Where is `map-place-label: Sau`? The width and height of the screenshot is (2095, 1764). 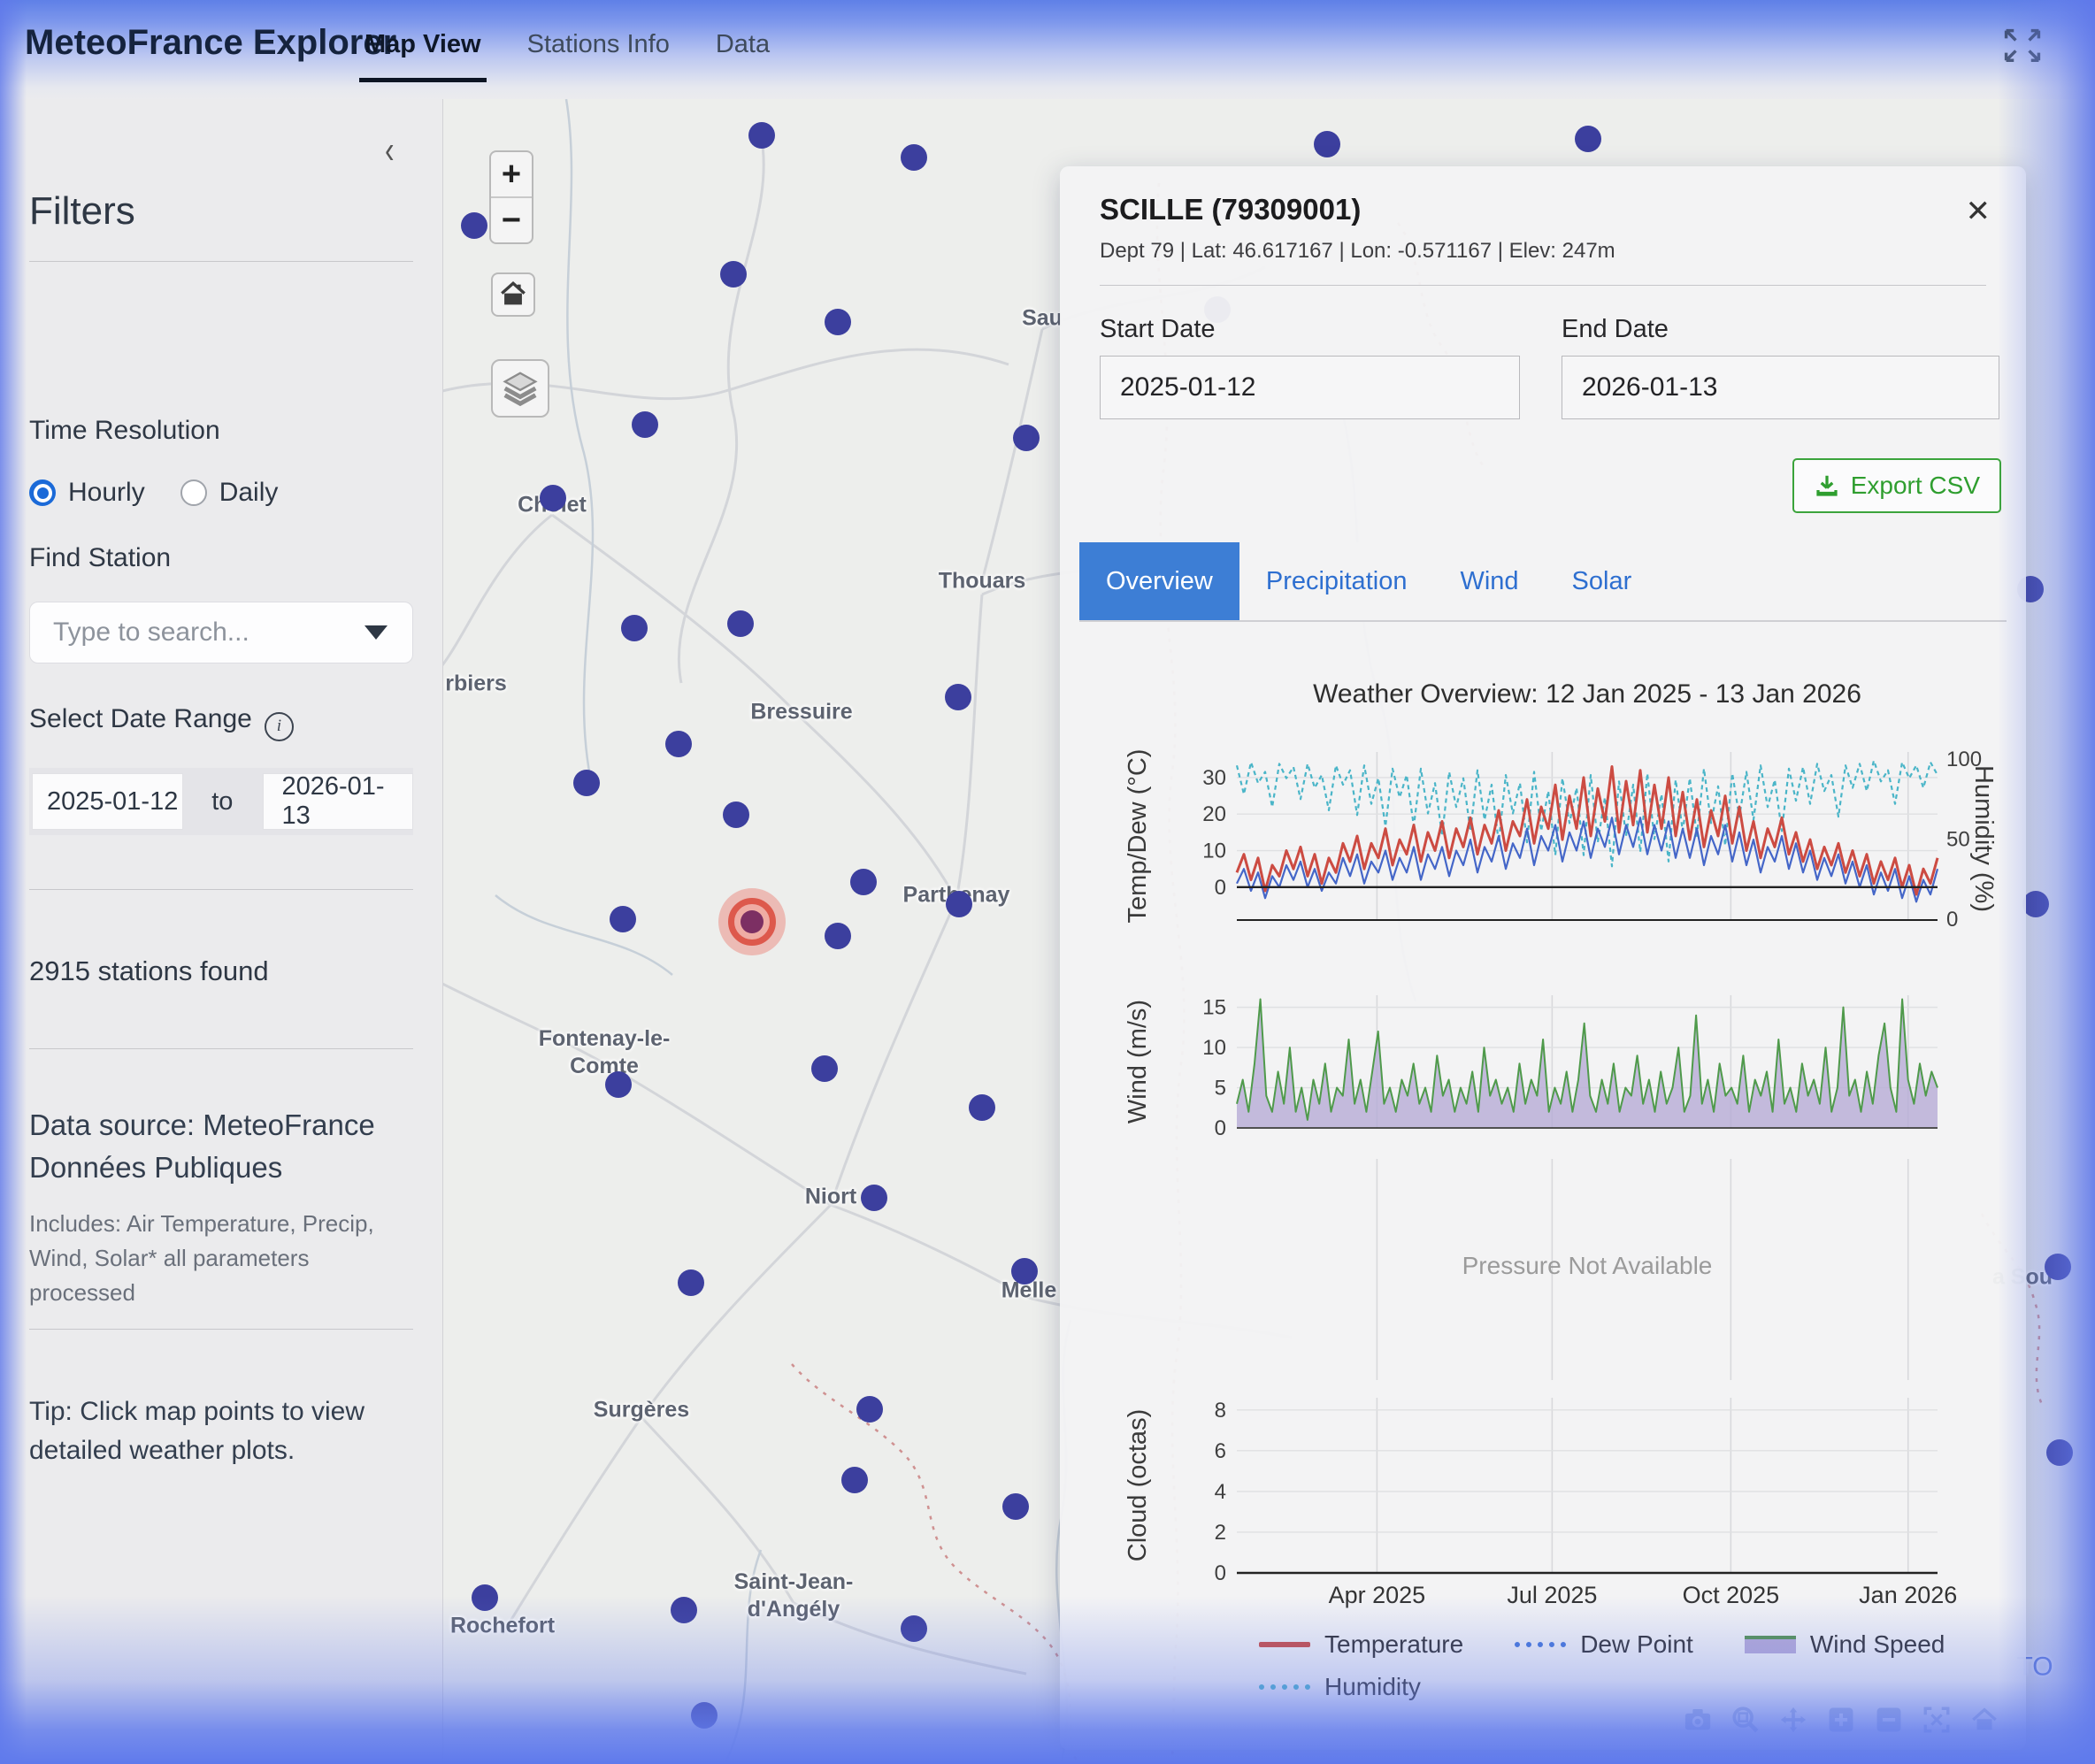 map-place-label: Sau is located at coordinates (1042, 318).